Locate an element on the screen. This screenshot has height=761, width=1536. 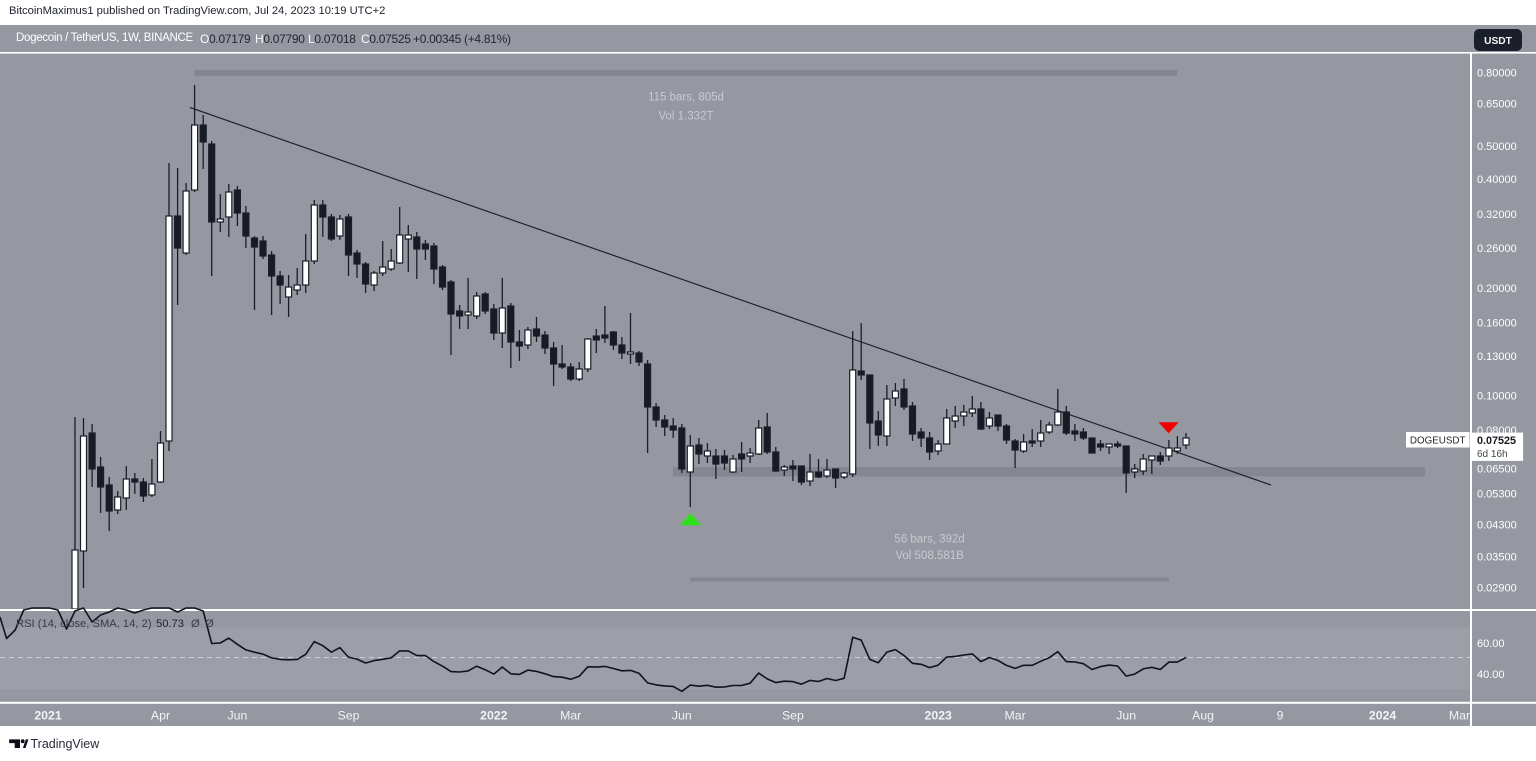
svg-text: 0.02900 is located at coordinates (1497, 589).